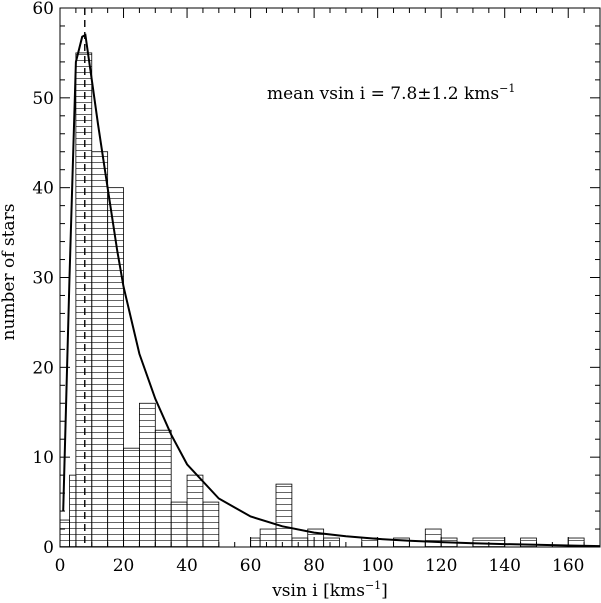  What do you see at coordinates (377, 566) in the screenshot?
I see `x-tick-label: 100` at bounding box center [377, 566].